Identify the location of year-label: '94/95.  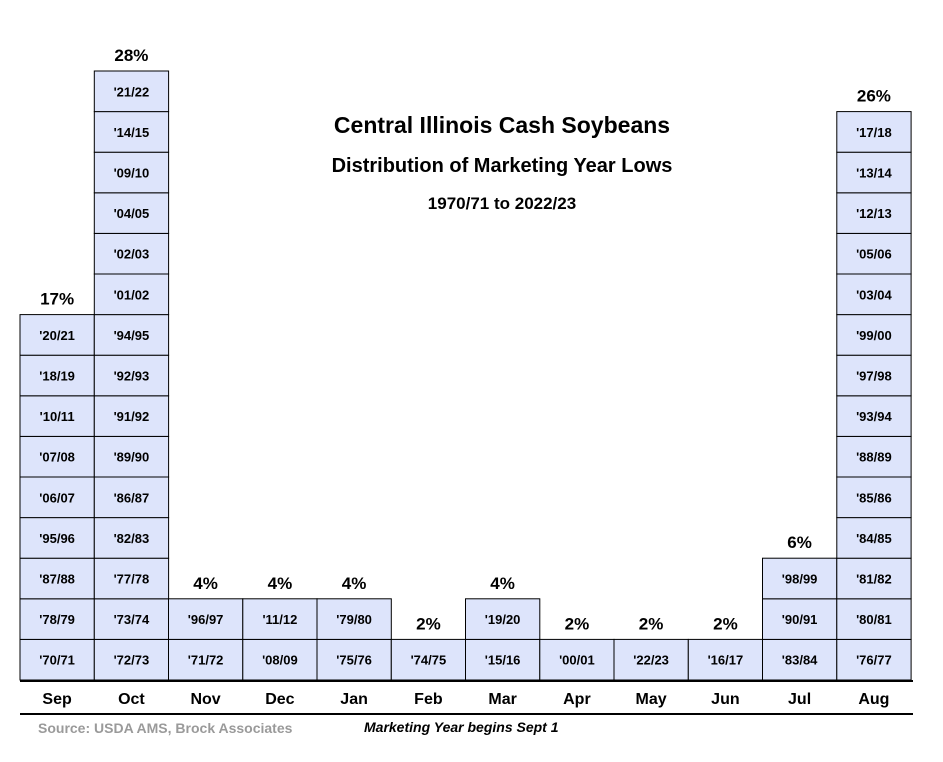
(132, 335).